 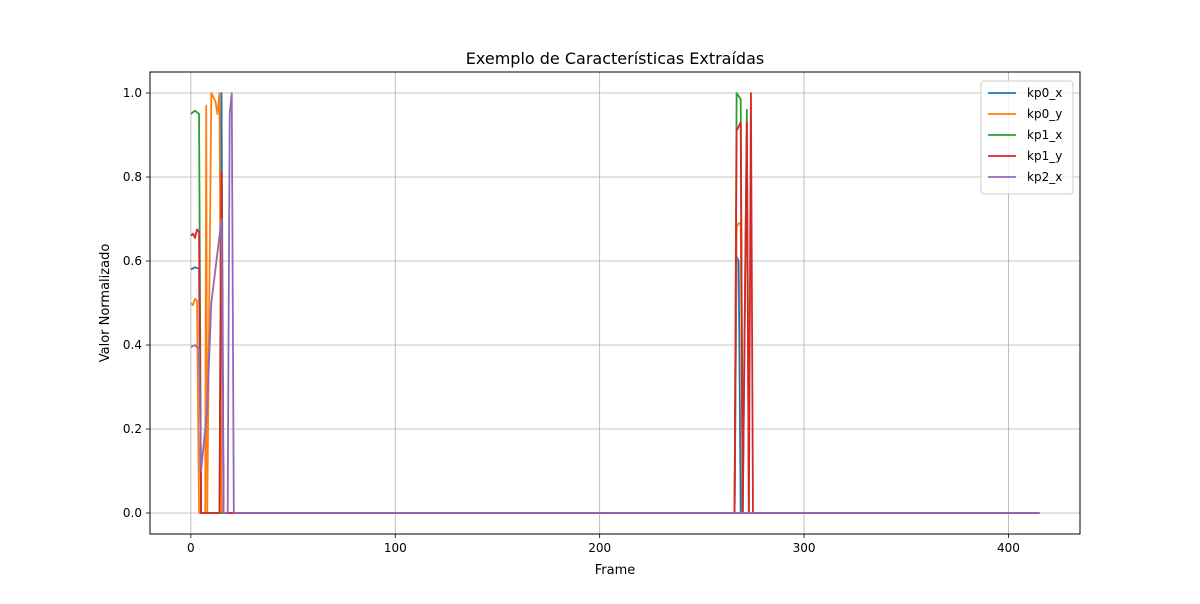 I want to click on y-axis-label: Valor Normalizado, so click(x=105, y=303).